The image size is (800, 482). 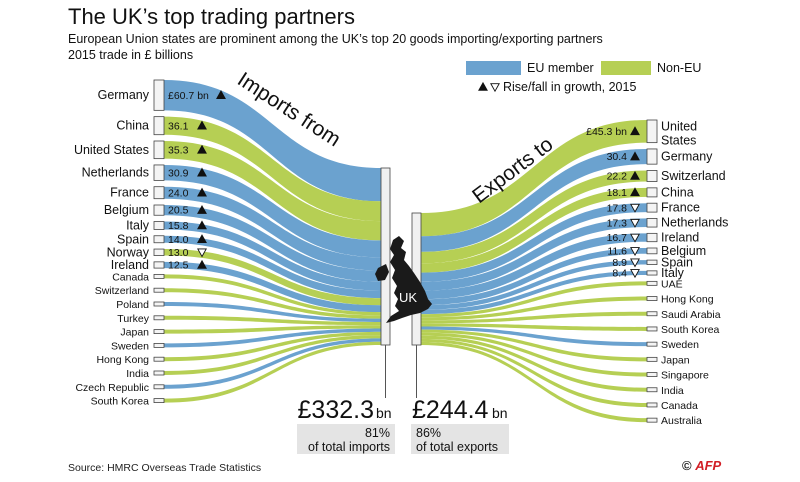 What do you see at coordinates (679, 126) in the screenshot?
I see `export-country-united-states-line1: United` at bounding box center [679, 126].